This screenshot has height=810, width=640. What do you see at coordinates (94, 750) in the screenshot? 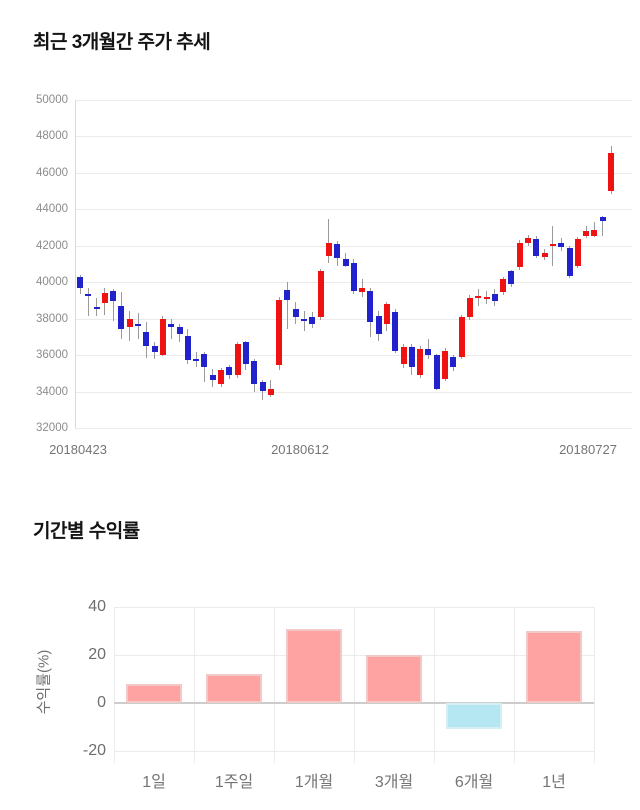
I see `returns-y-tick-label: -20` at bounding box center [94, 750].